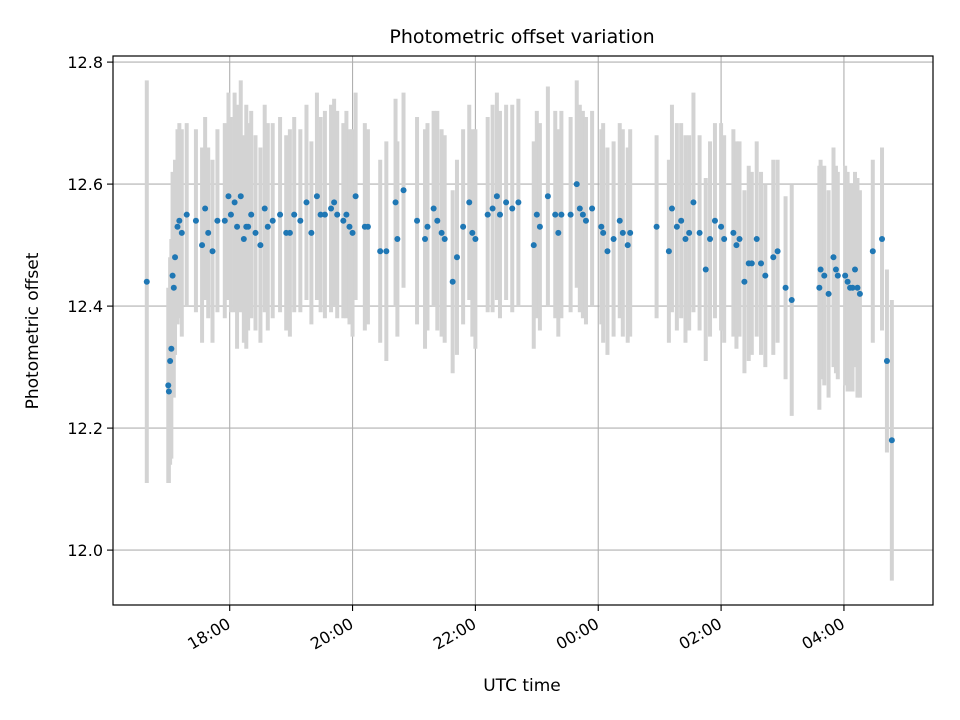 This screenshot has width=960, height=720. Describe the element at coordinates (85, 184) in the screenshot. I see `y-tick-label: 12.6` at that location.